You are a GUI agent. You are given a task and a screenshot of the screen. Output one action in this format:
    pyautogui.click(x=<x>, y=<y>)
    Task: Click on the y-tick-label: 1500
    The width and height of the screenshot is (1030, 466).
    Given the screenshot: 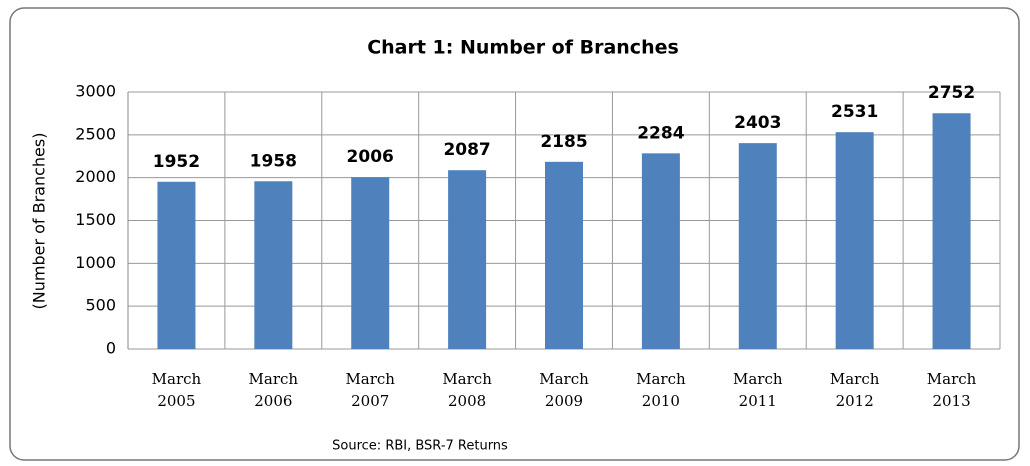 What is the action you would take?
    pyautogui.click(x=95, y=219)
    